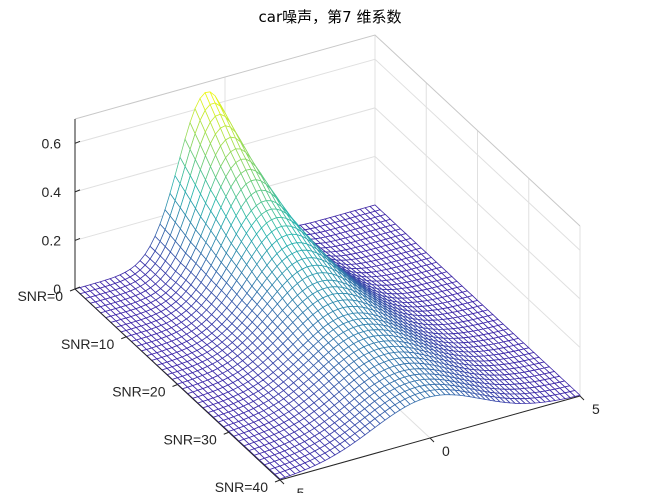  Describe the element at coordinates (88, 344) in the screenshot. I see `snr-tick-label-1: SNR=10` at that location.